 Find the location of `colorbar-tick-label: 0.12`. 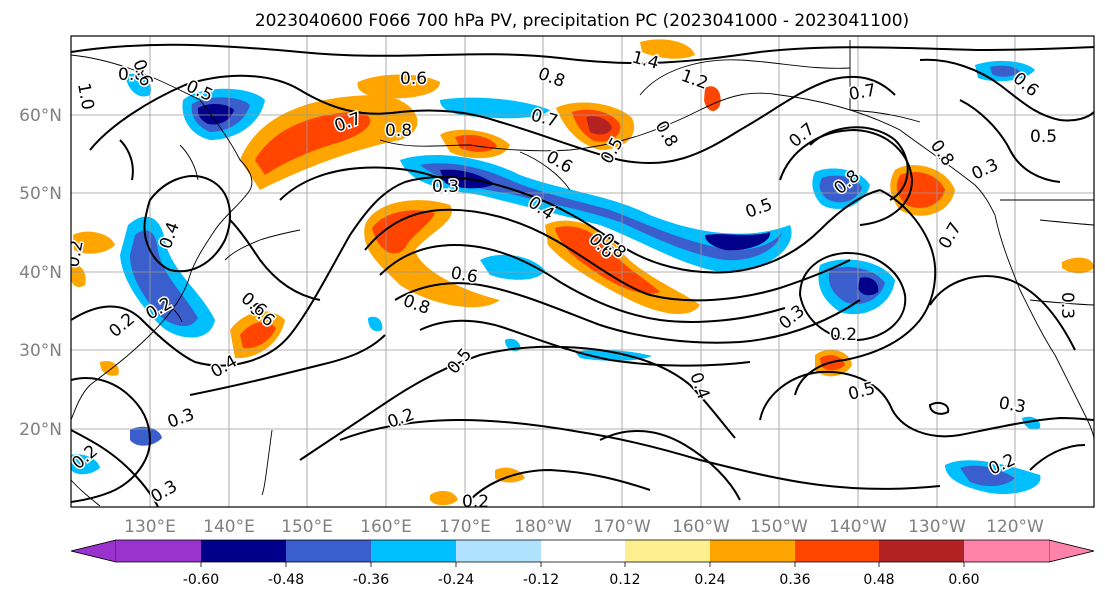

colorbar-tick-label: 0.12 is located at coordinates (624, 580).